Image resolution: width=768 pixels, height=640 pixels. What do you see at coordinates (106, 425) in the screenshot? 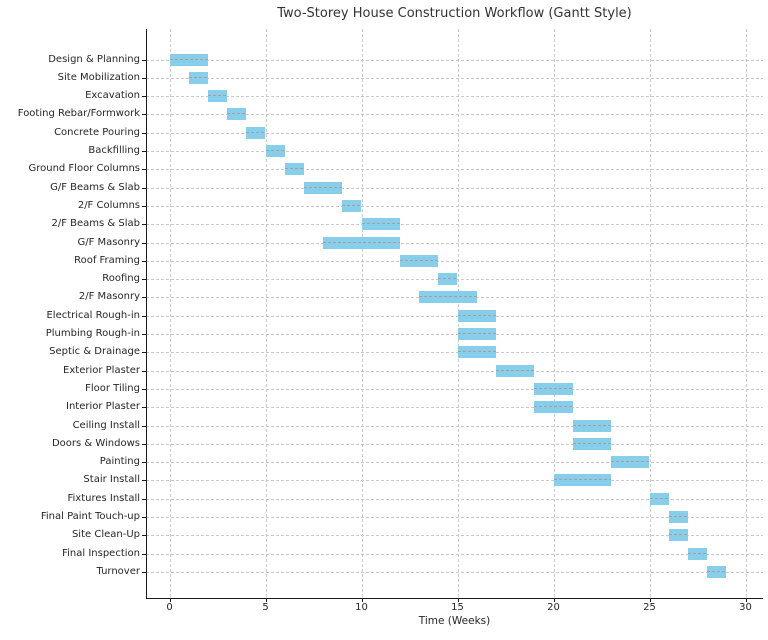
I see `y-tick-label: Ceiling Install` at bounding box center [106, 425].